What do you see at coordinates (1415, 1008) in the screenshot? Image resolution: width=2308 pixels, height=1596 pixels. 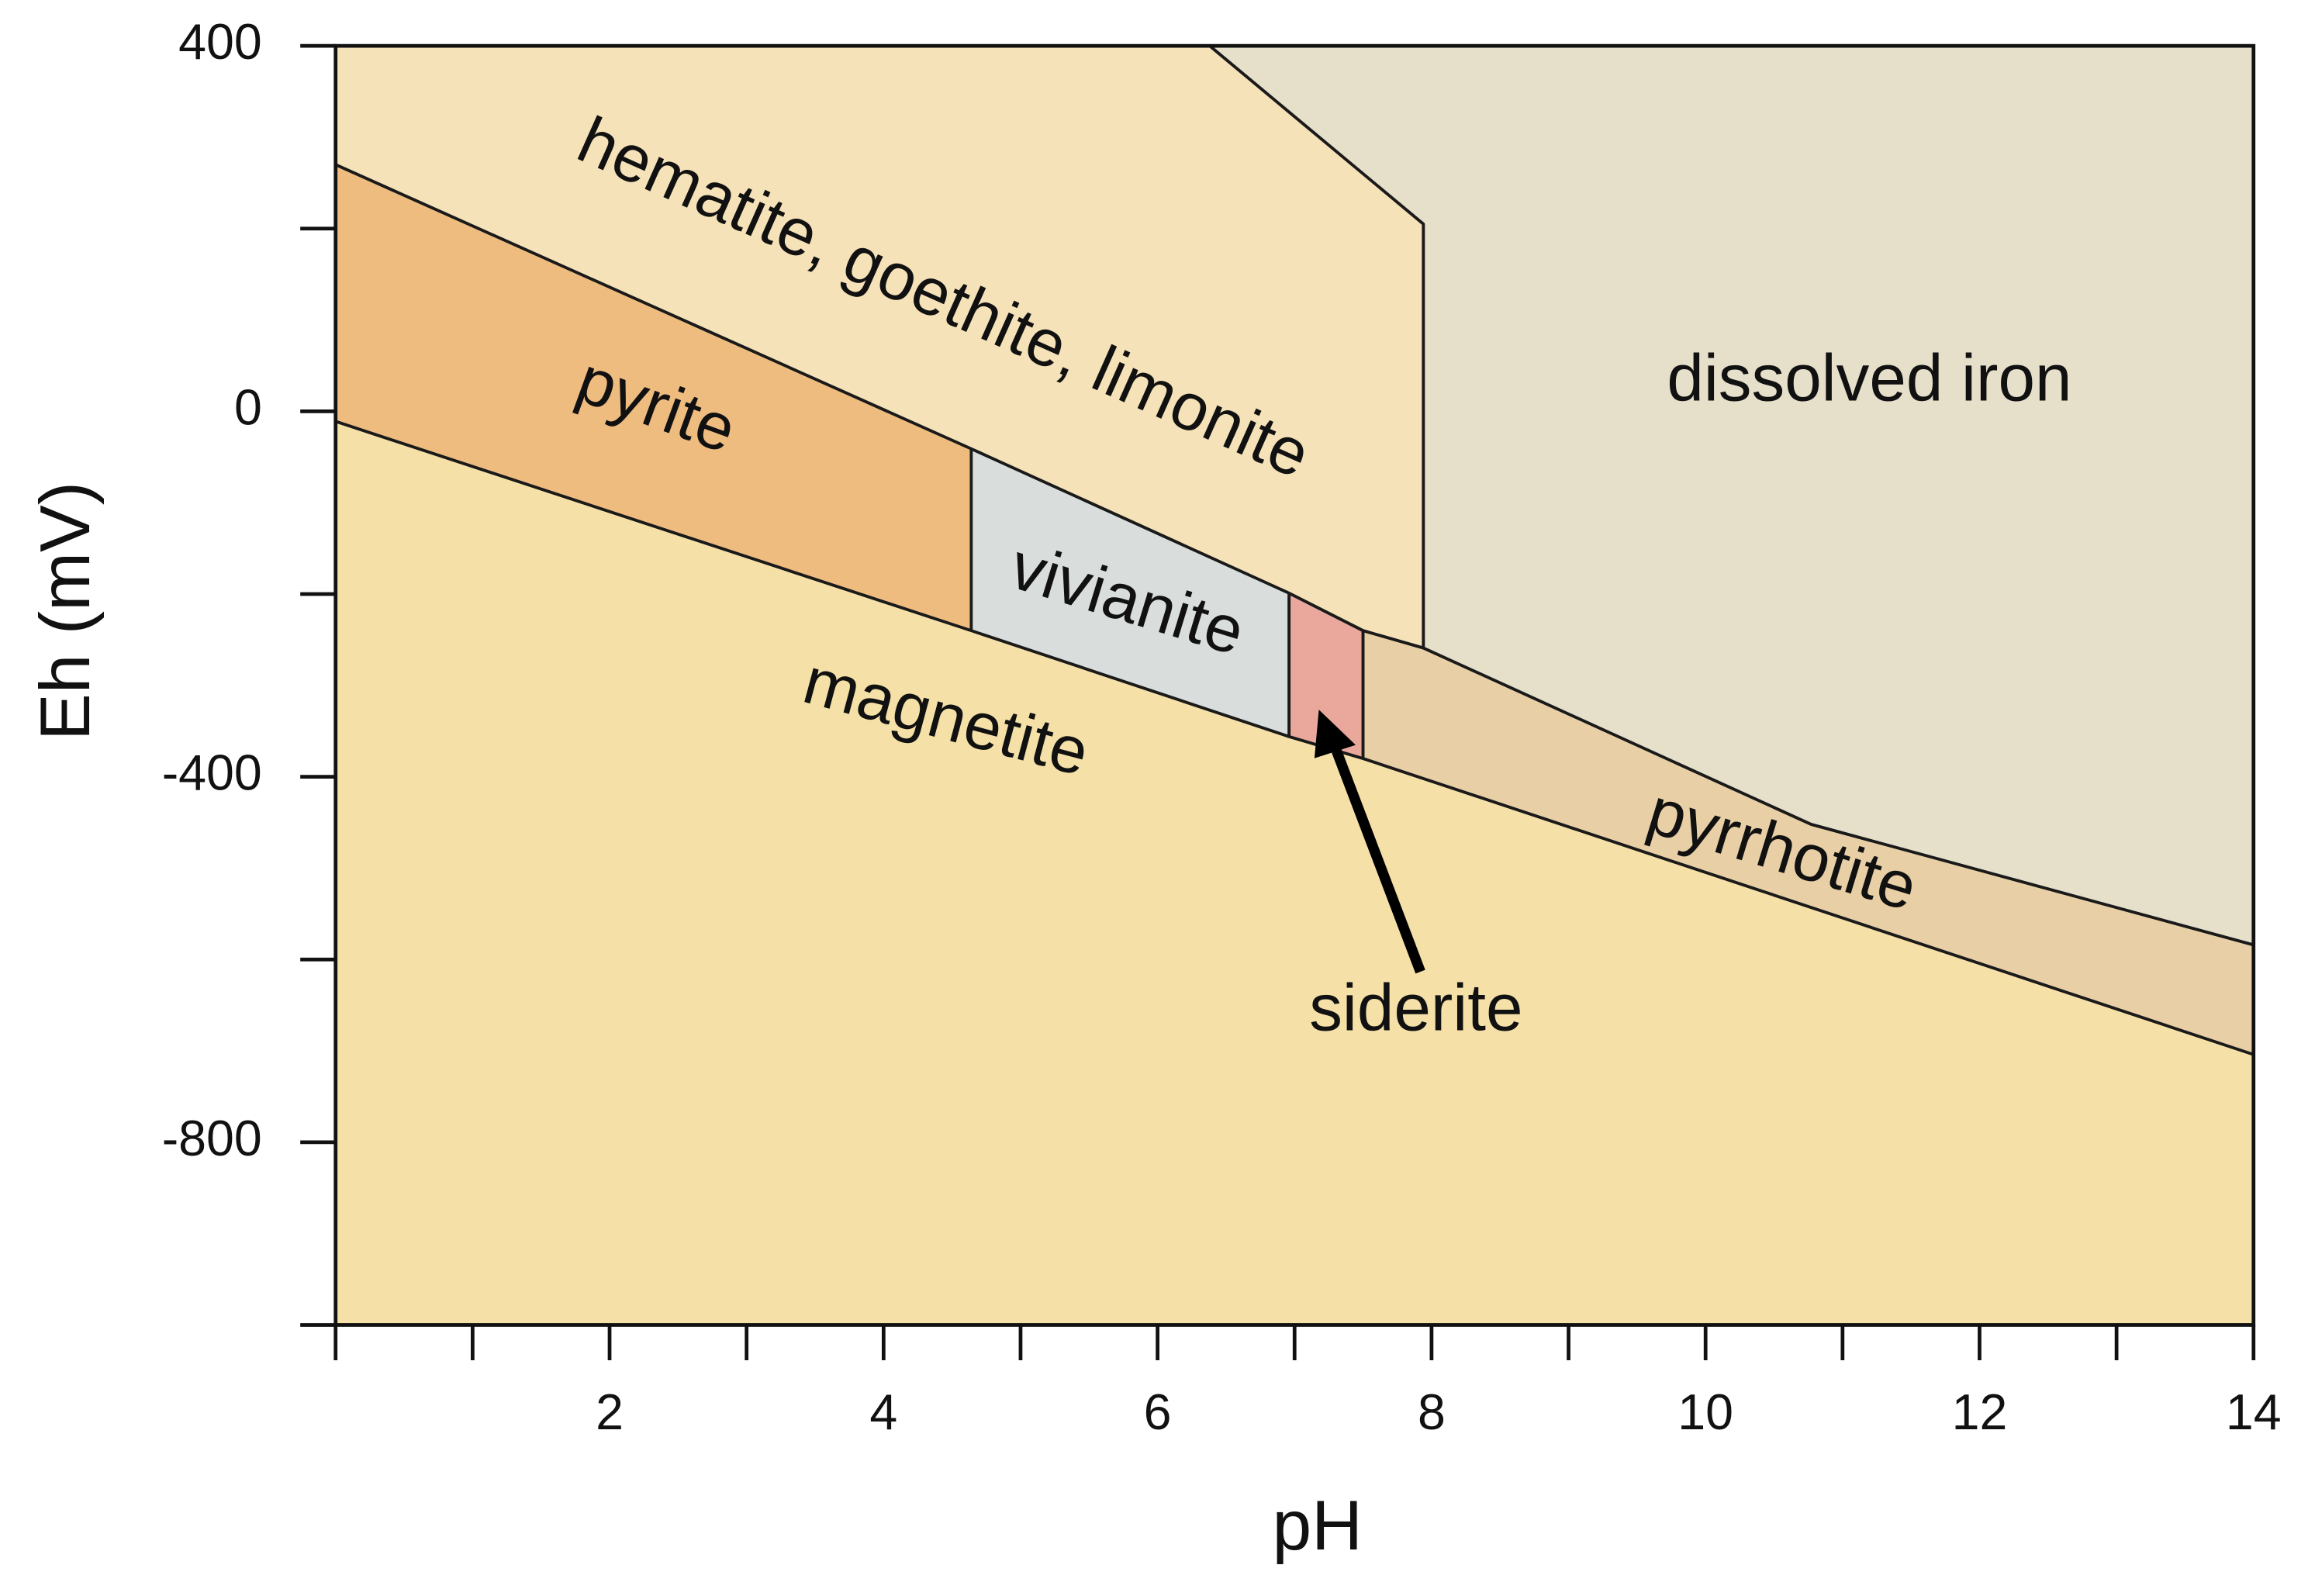 I see `region-label: siderite` at bounding box center [1415, 1008].